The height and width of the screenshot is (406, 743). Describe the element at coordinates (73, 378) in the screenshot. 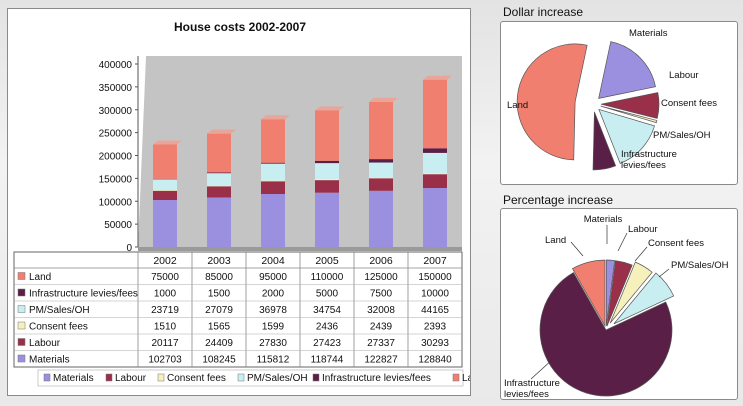

I see `legend-label-materials: Materials` at that location.